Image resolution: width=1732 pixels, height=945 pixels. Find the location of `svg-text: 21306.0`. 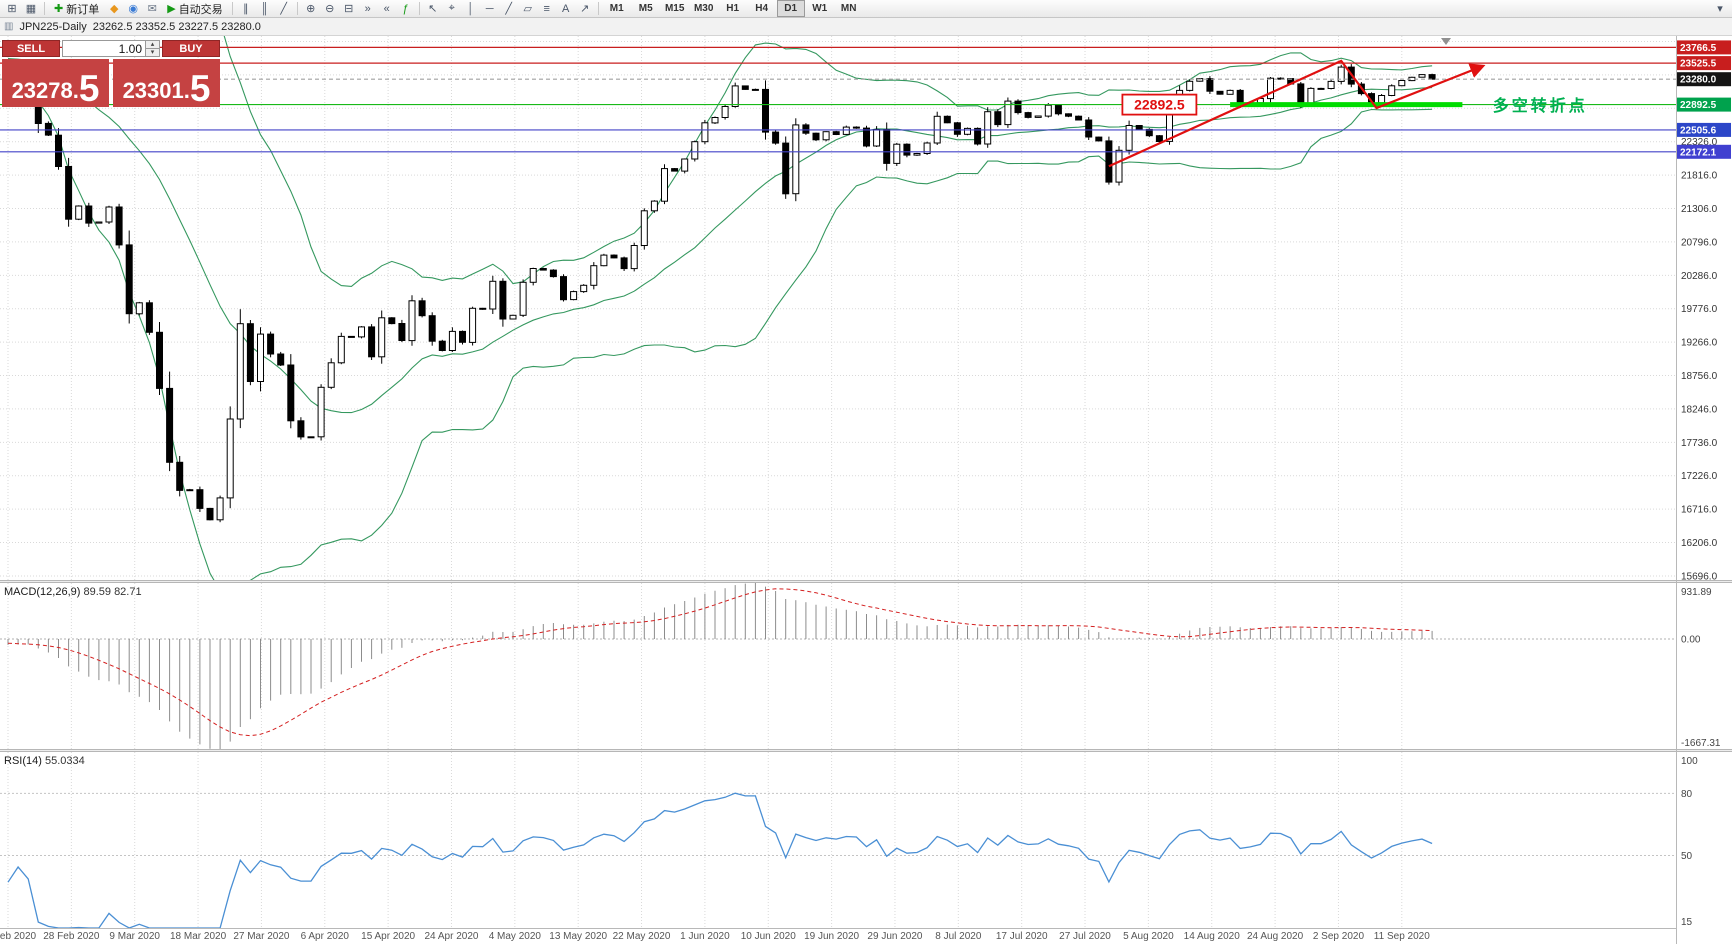

svg-text: 21306.0 is located at coordinates (1699, 209).